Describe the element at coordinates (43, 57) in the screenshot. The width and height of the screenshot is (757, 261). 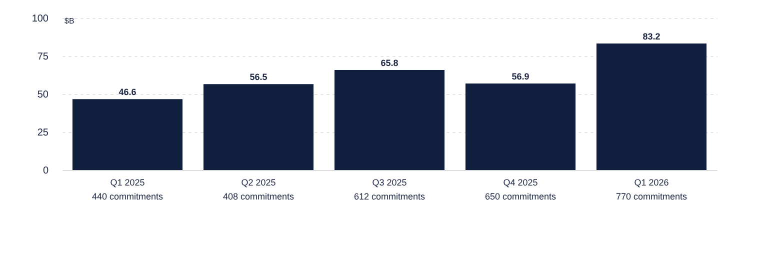
I see `y-tick-label: 75` at that location.